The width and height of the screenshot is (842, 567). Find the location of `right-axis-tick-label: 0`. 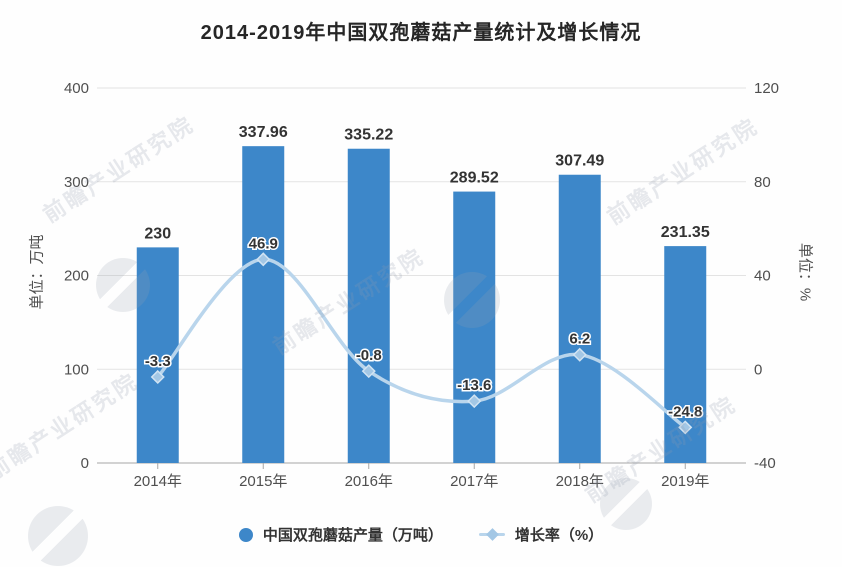

right-axis-tick-label: 0 is located at coordinates (758, 369).